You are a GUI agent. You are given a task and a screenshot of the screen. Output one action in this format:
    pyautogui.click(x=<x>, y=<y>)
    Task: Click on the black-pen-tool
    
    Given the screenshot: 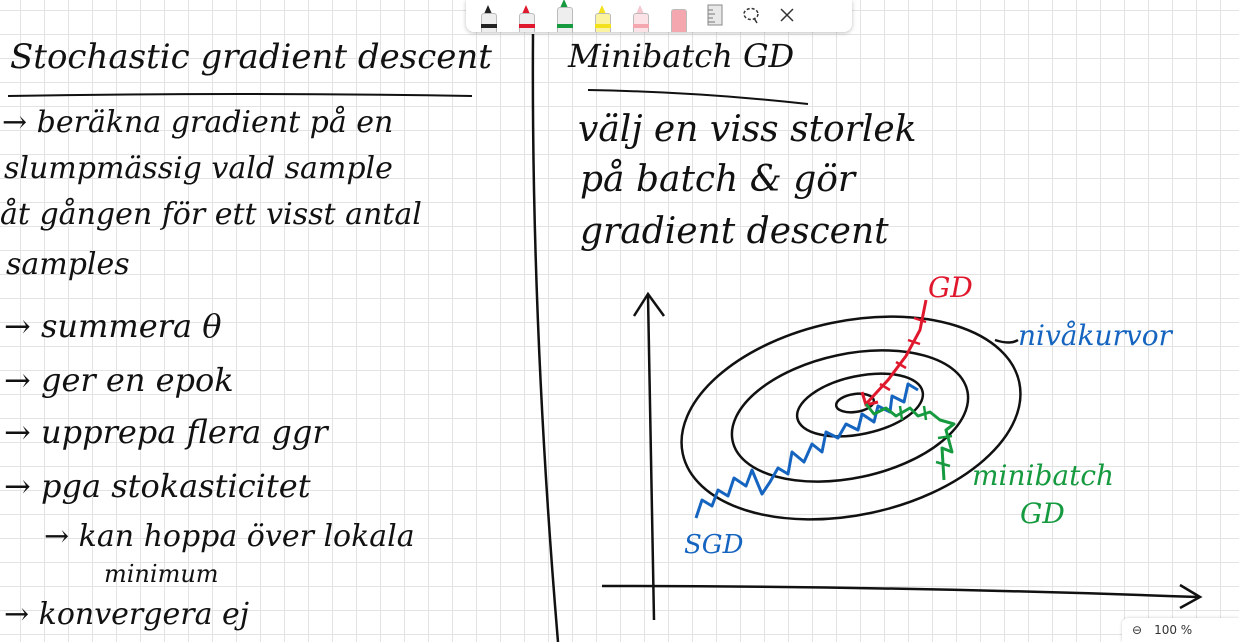 What is the action you would take?
    pyautogui.click(x=488, y=16)
    